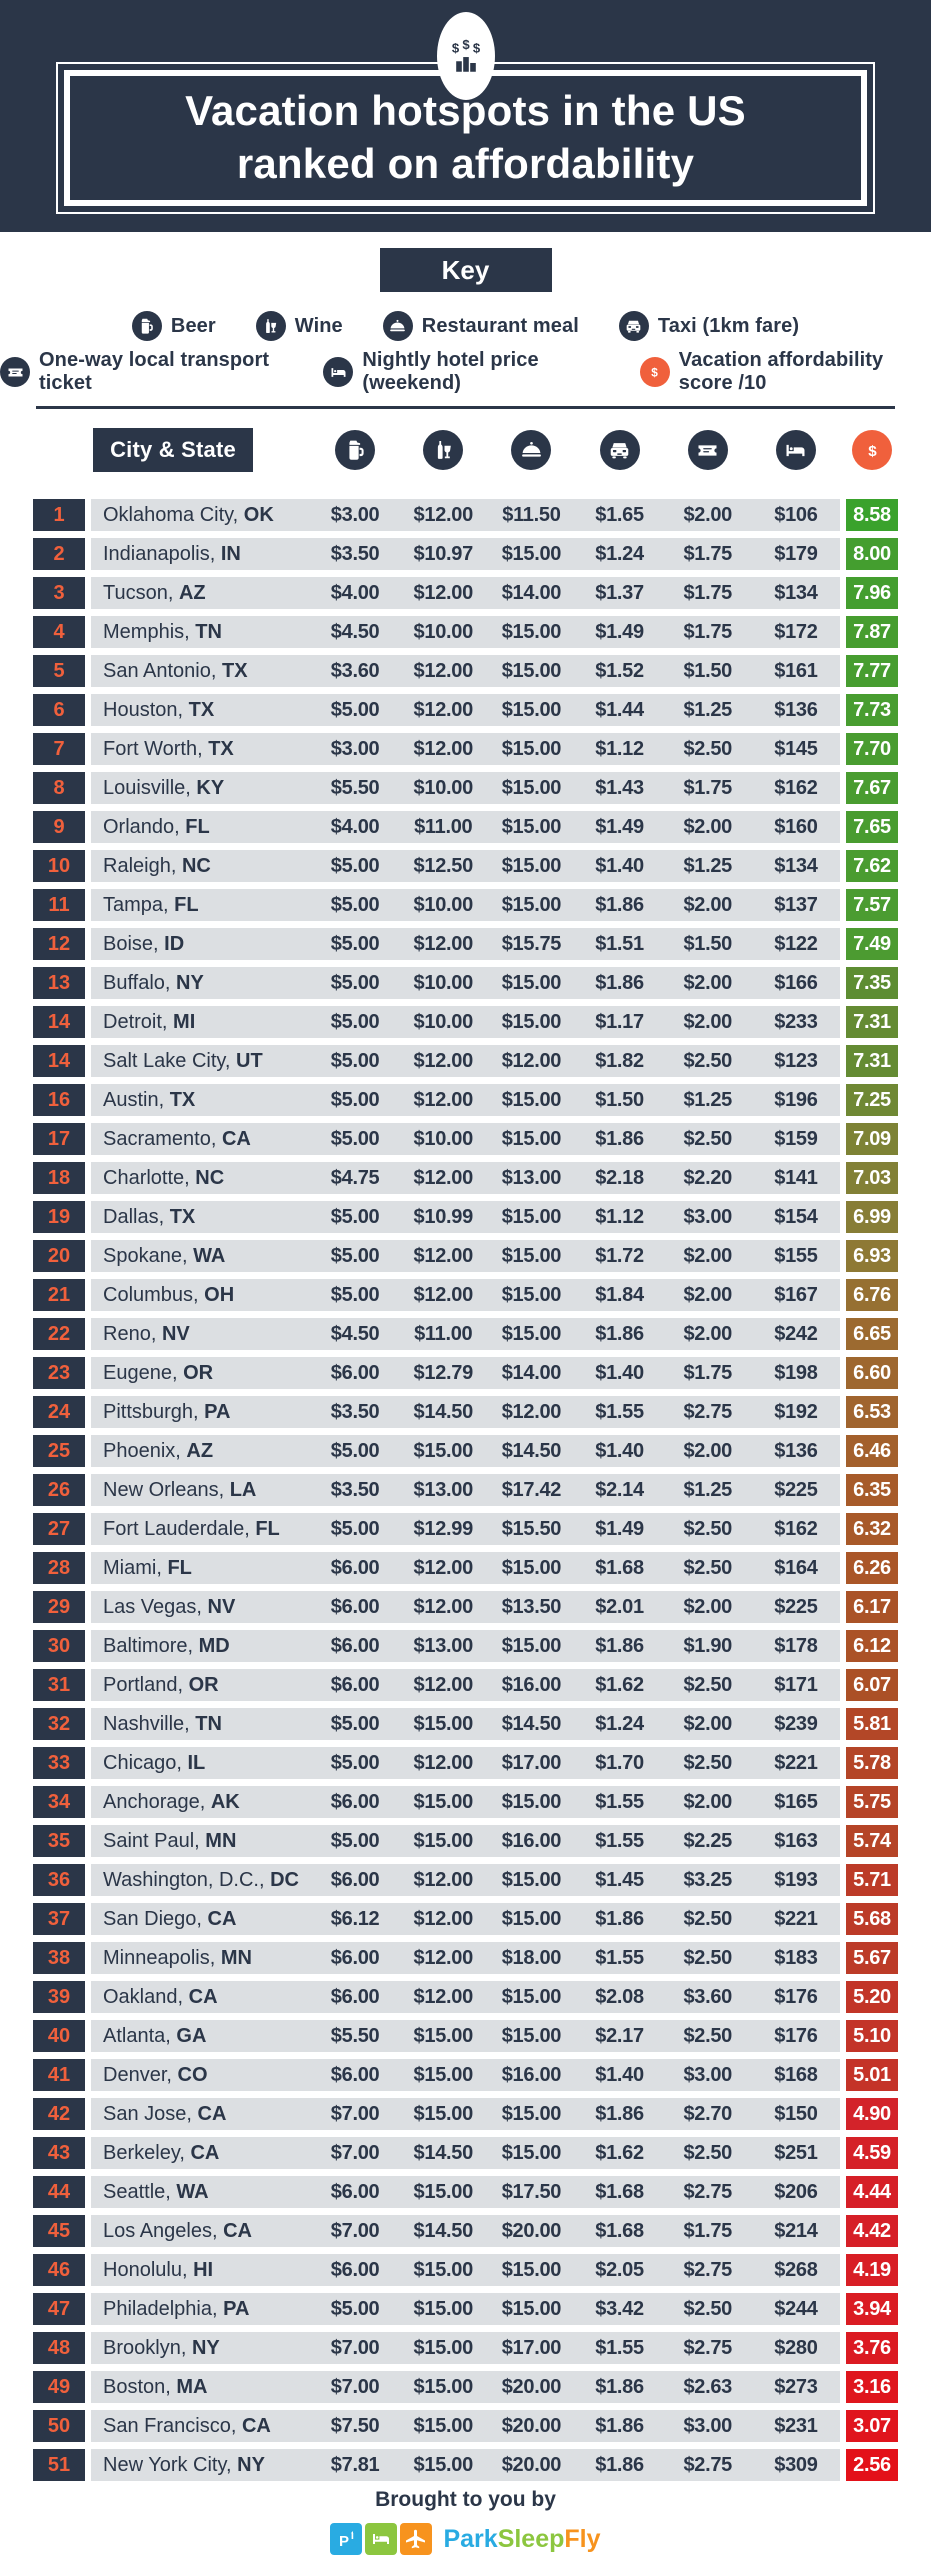  Describe the element at coordinates (796, 670) in the screenshot. I see `price-hotel: $161` at that location.